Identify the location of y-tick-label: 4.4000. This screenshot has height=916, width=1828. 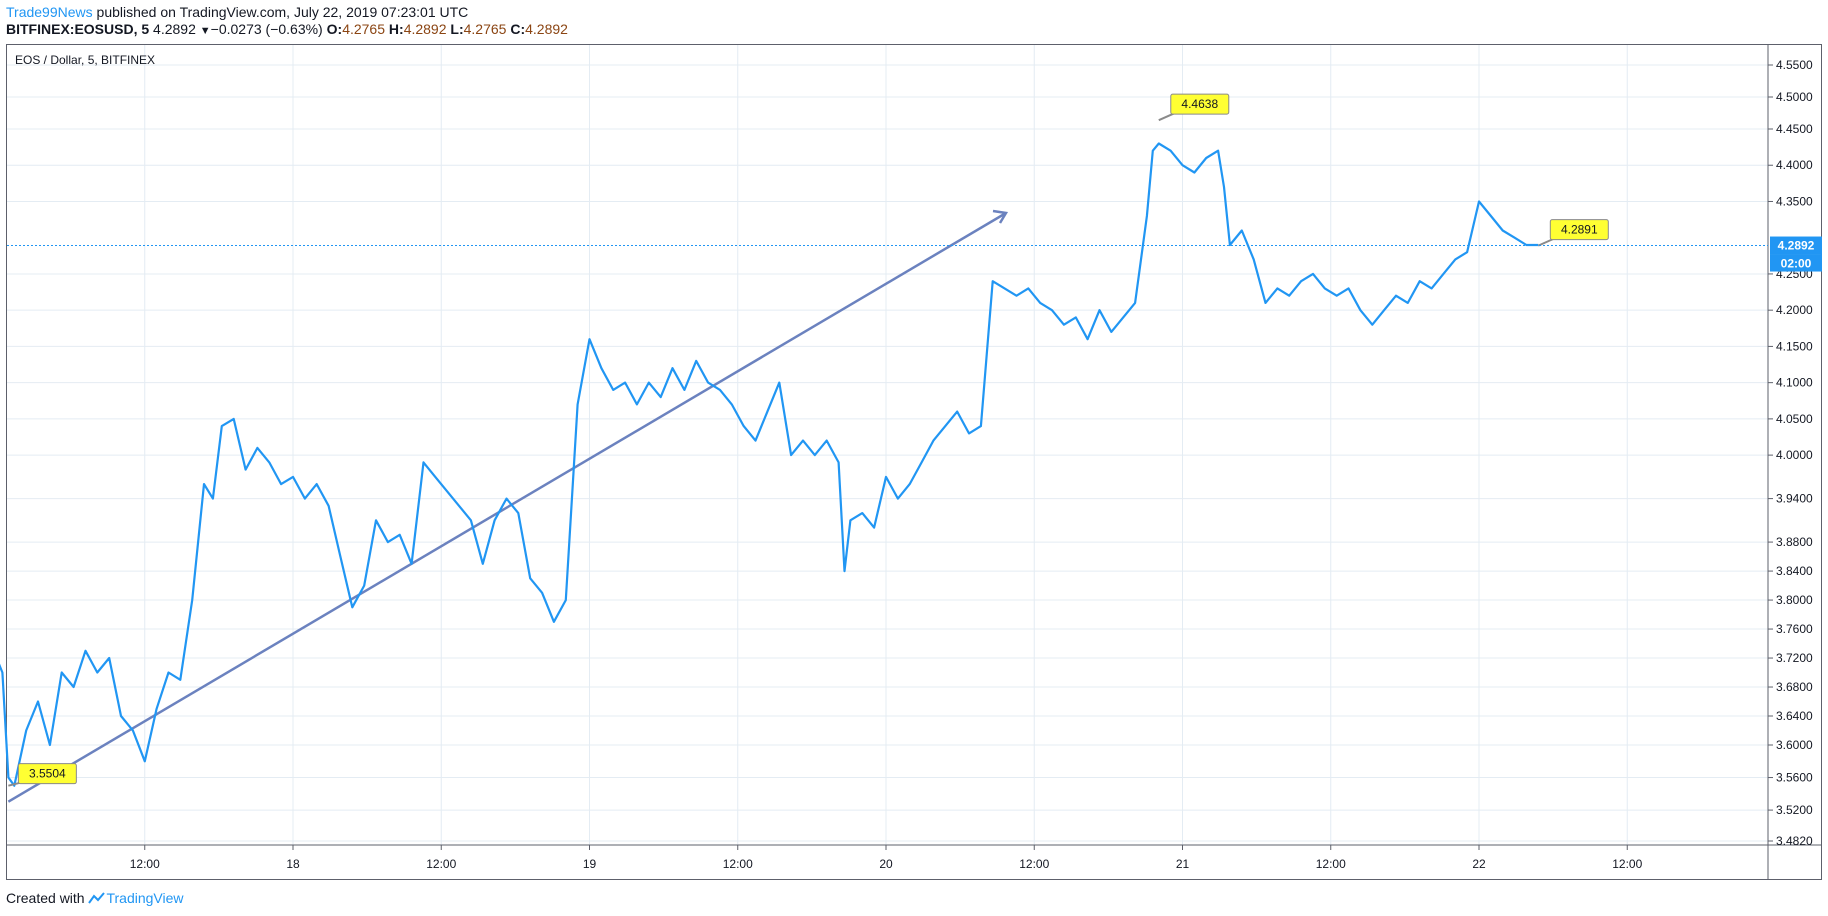
(1794, 165).